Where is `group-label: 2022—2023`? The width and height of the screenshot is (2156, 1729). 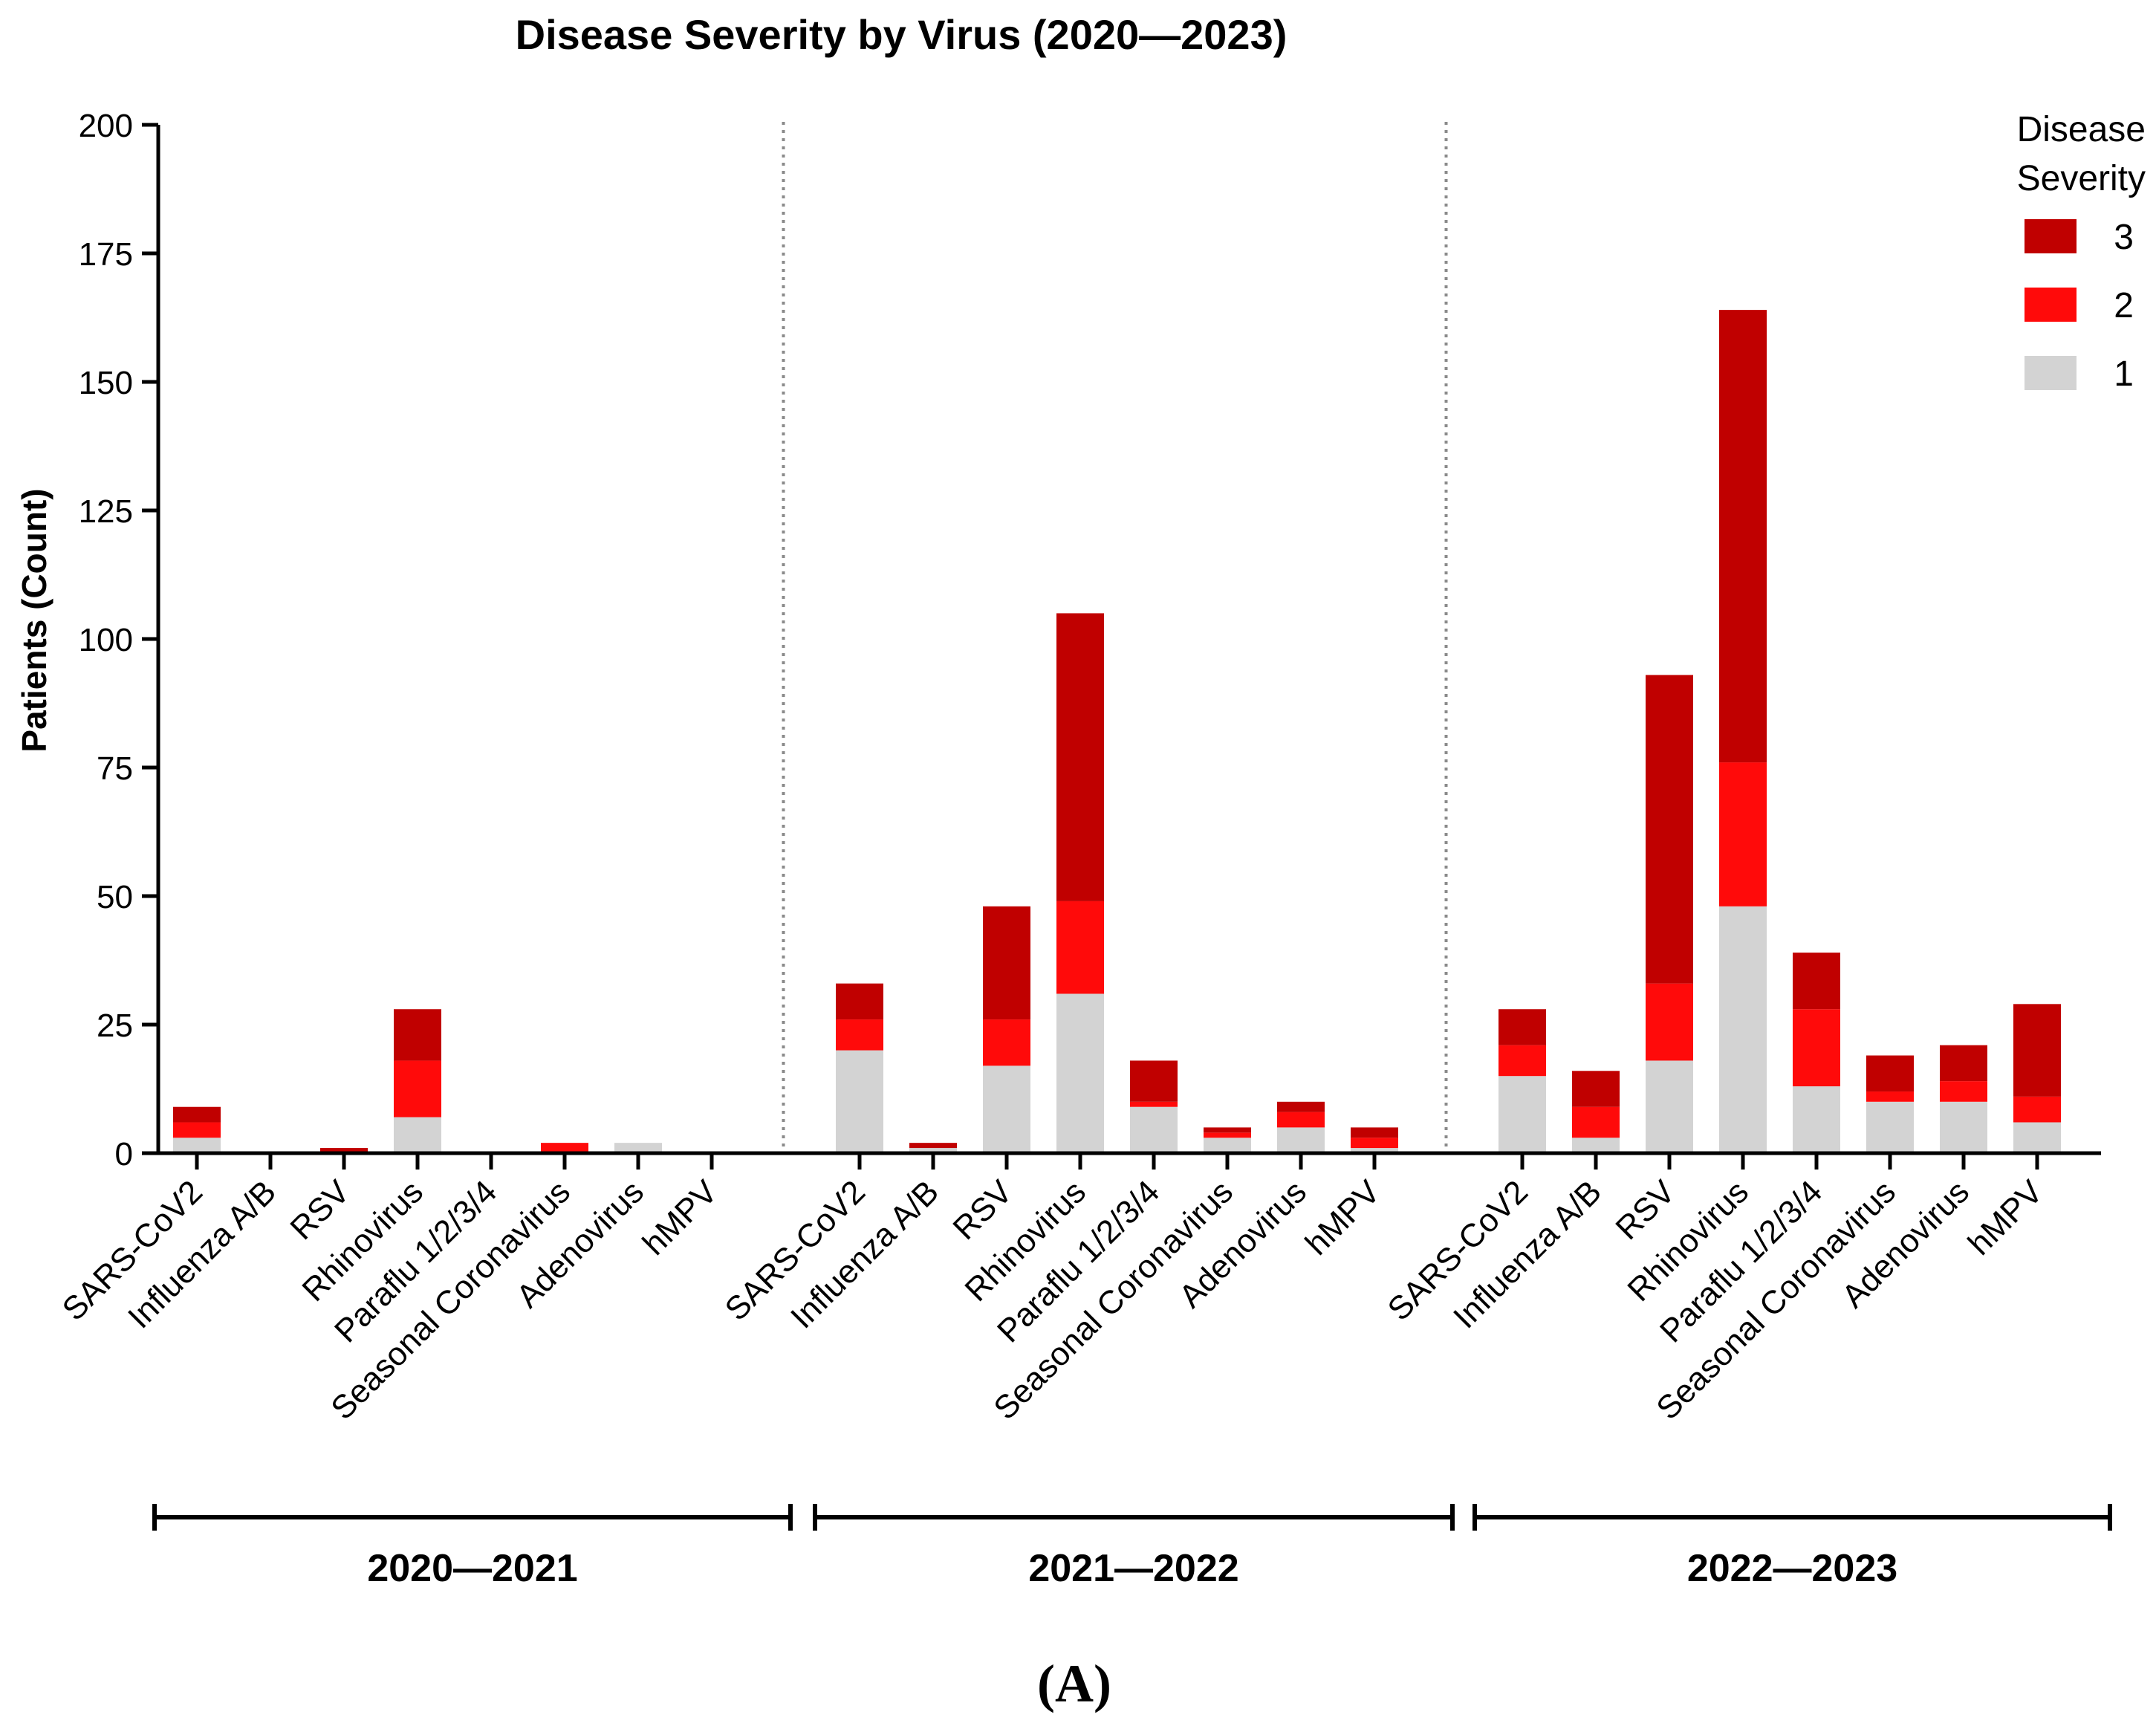
group-label: 2022—2023 is located at coordinates (1792, 1569).